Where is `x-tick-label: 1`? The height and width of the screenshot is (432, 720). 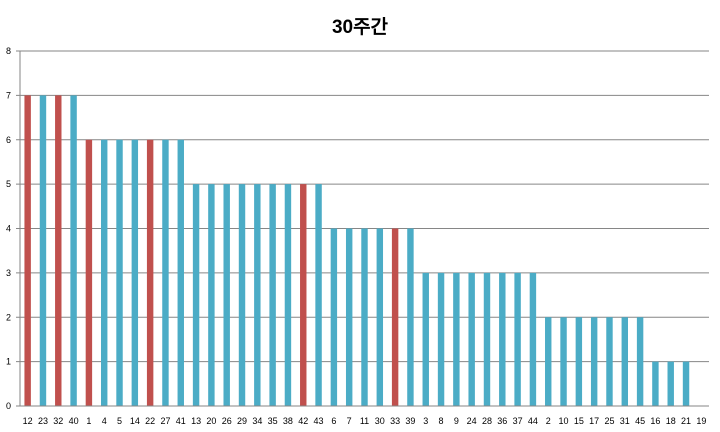
x-tick-label: 1 is located at coordinates (88, 421).